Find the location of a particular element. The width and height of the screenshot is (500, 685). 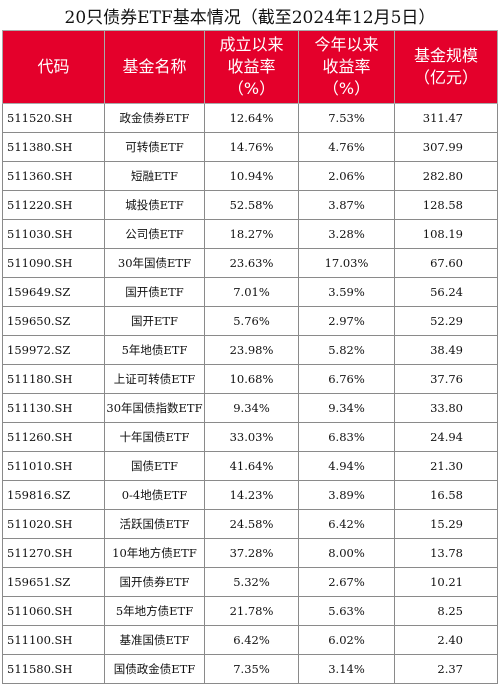

cell-scale: 13.78 is located at coordinates (446, 553).